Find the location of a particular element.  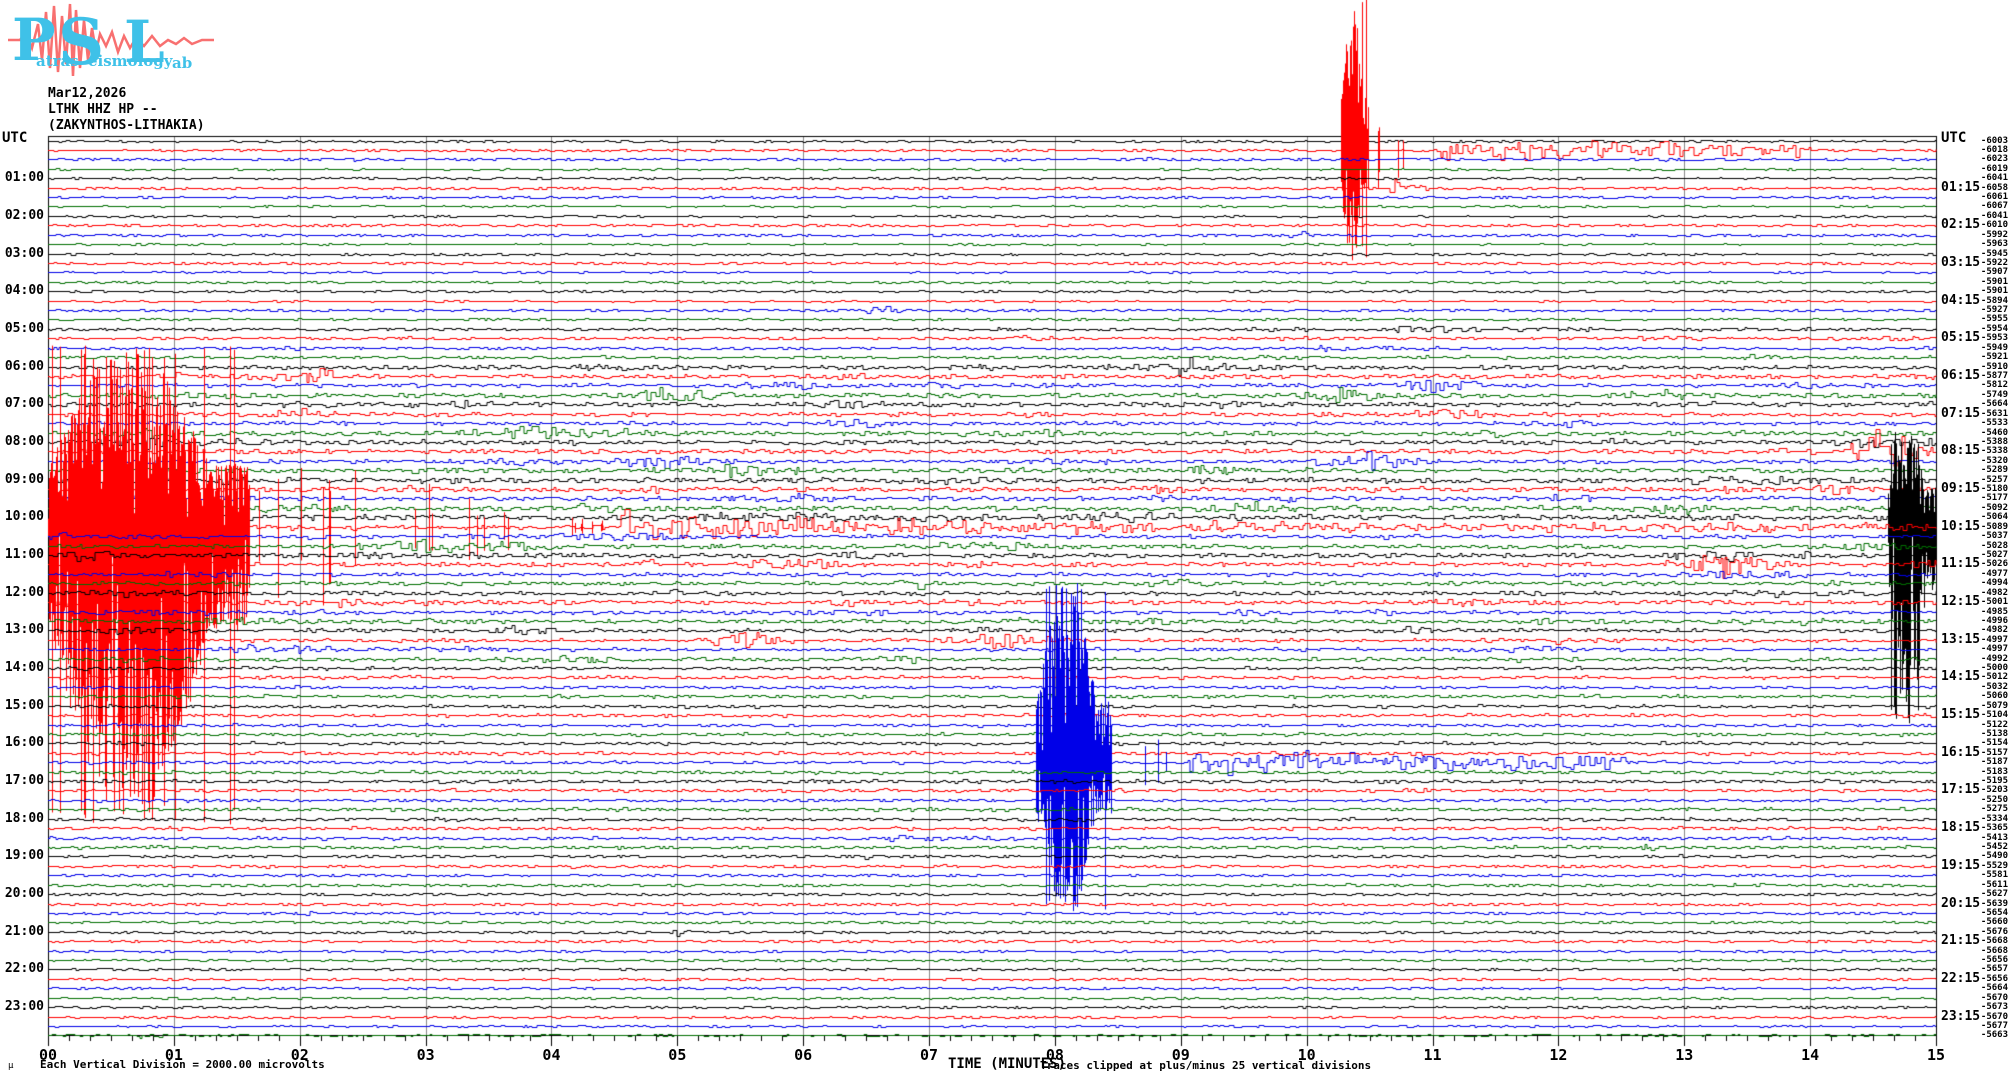

row-offset-value: -5949 is located at coordinates (1994, 347).